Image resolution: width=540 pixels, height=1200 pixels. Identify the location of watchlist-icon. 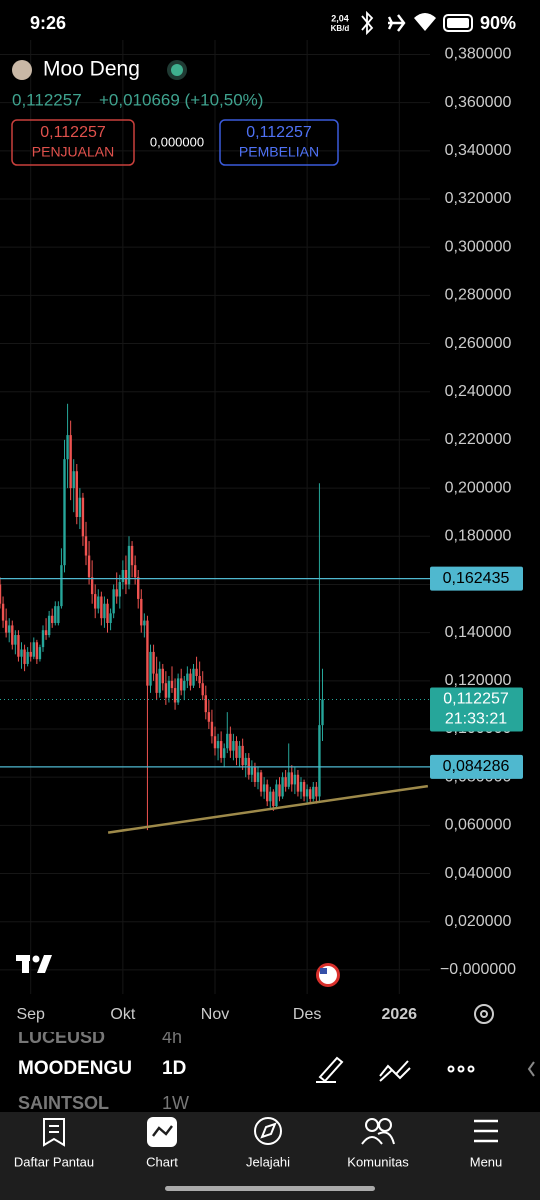
(54, 1132).